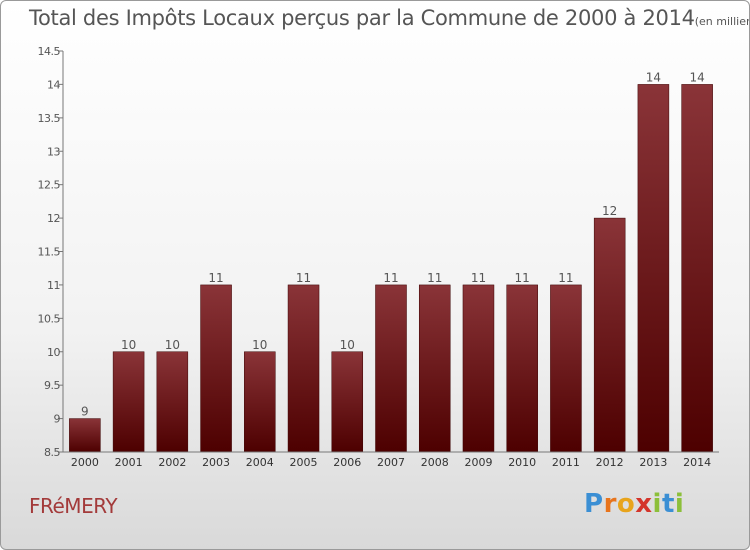 The width and height of the screenshot is (750, 550). I want to click on data-label-2008: 11, so click(434, 278).